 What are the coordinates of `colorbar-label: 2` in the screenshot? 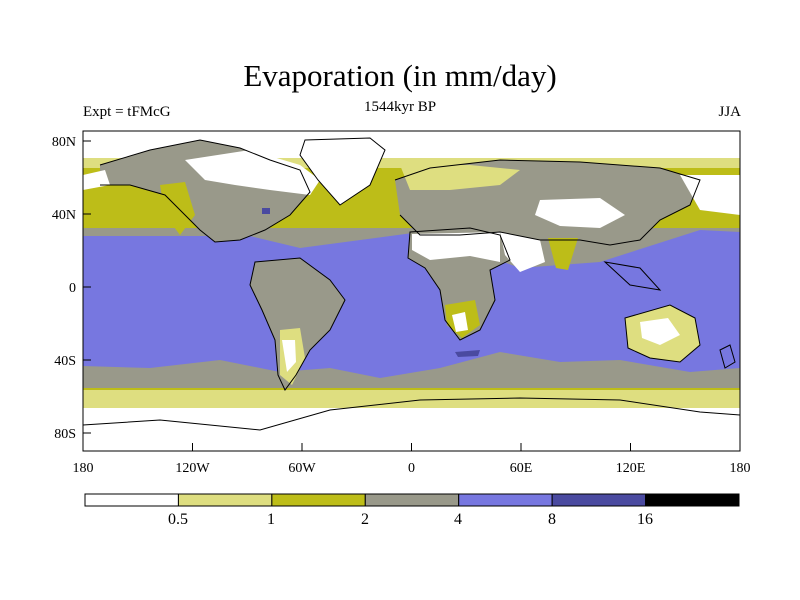 It's located at (365, 519).